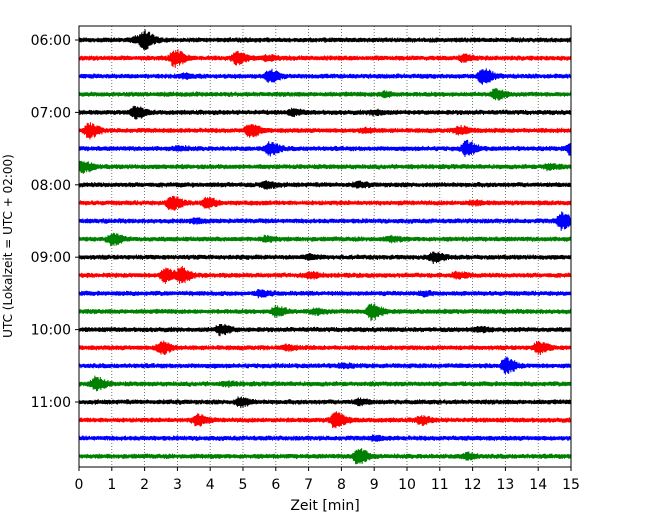  I want to click on x-tick-label: 15, so click(571, 485).